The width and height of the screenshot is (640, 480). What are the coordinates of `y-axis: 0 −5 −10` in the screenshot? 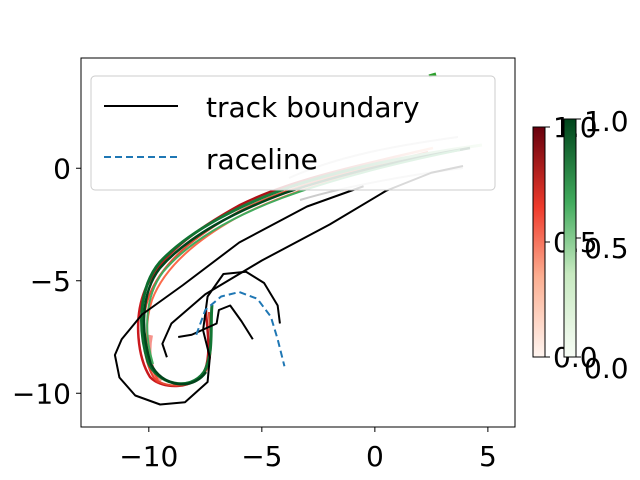 It's located at (46, 281).